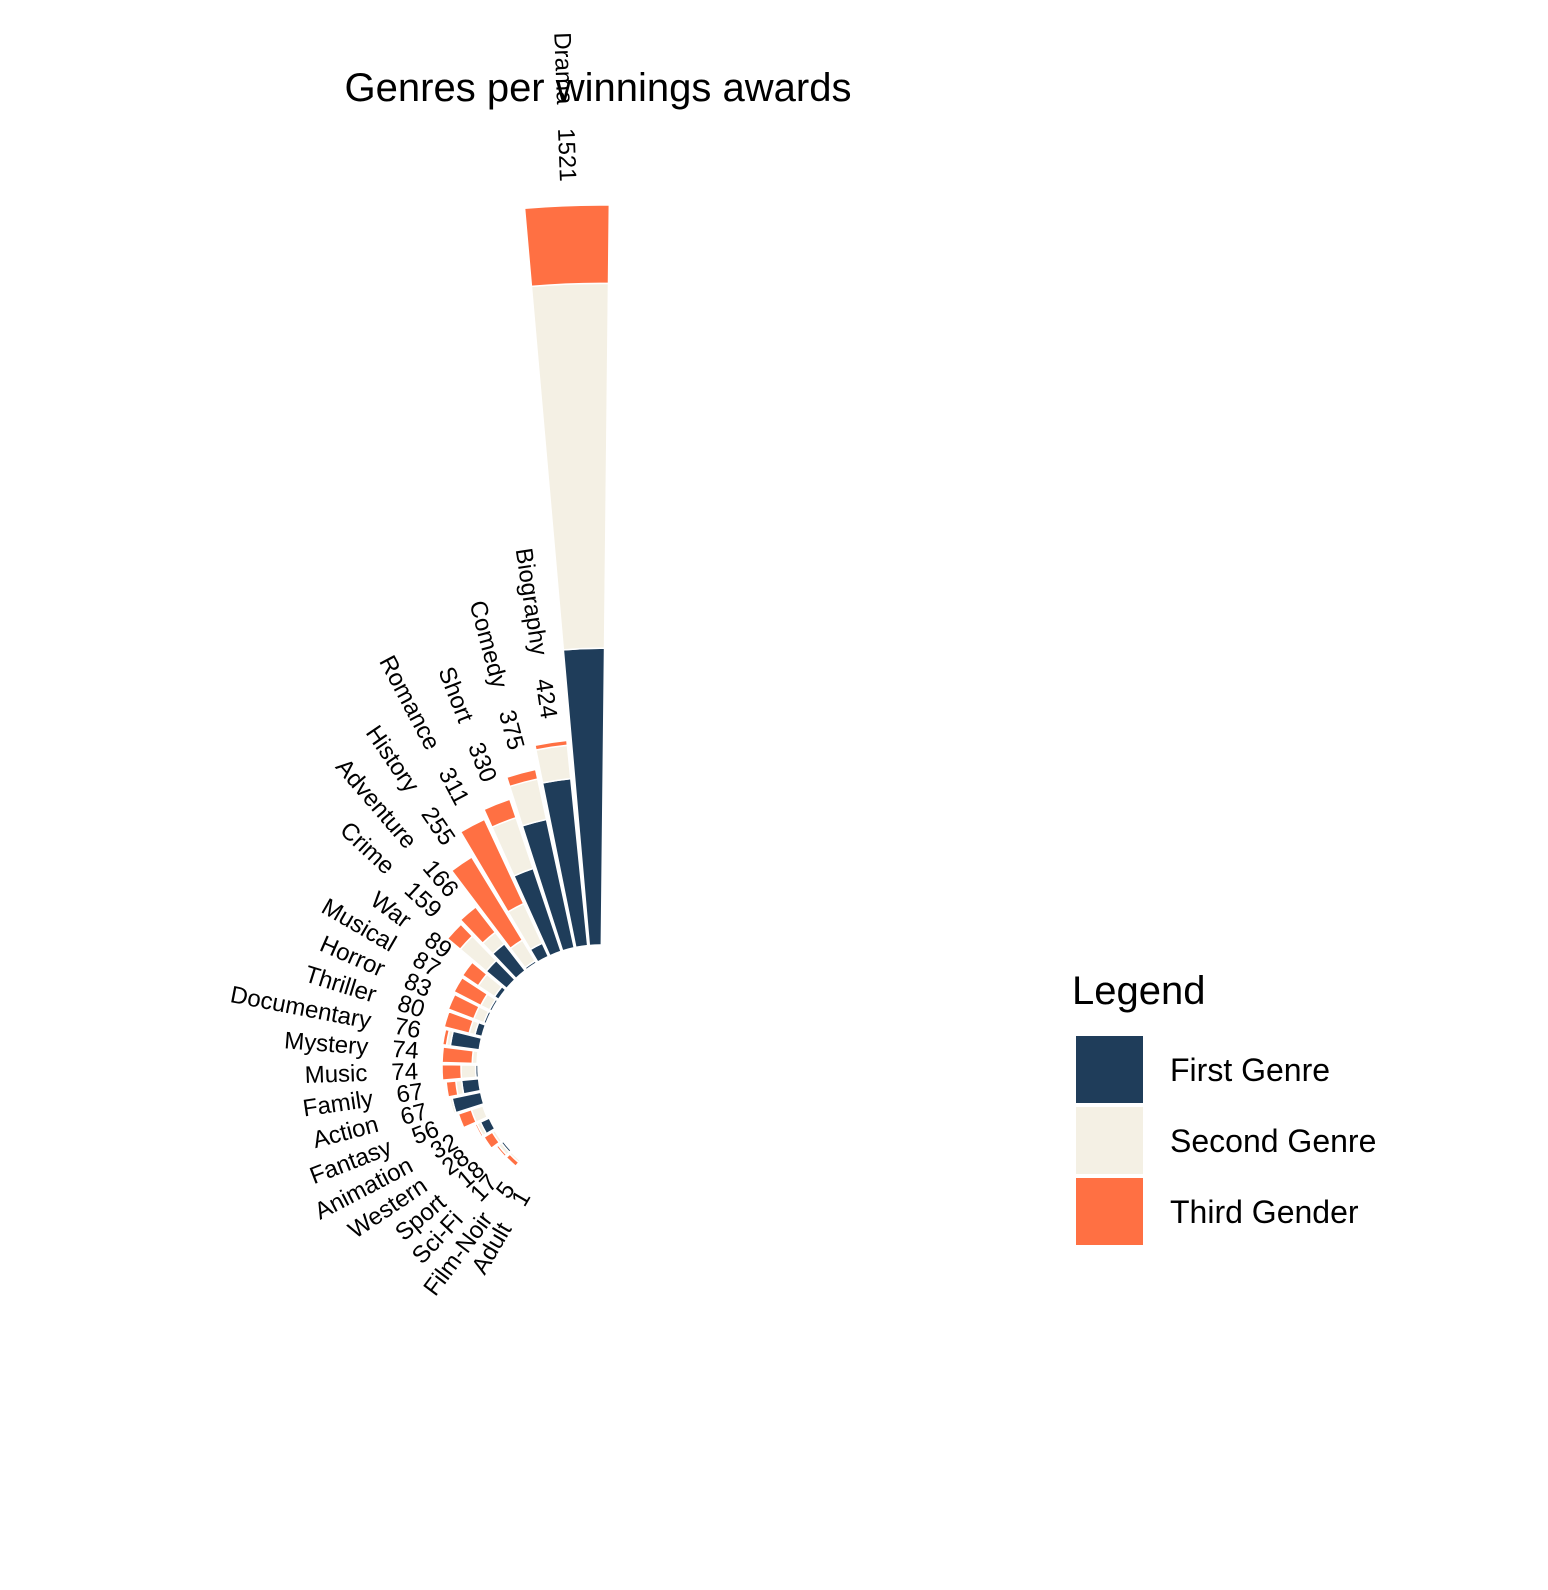  What do you see at coordinates (491, 1140) in the screenshot?
I see `bar-western-third-gender` at bounding box center [491, 1140].